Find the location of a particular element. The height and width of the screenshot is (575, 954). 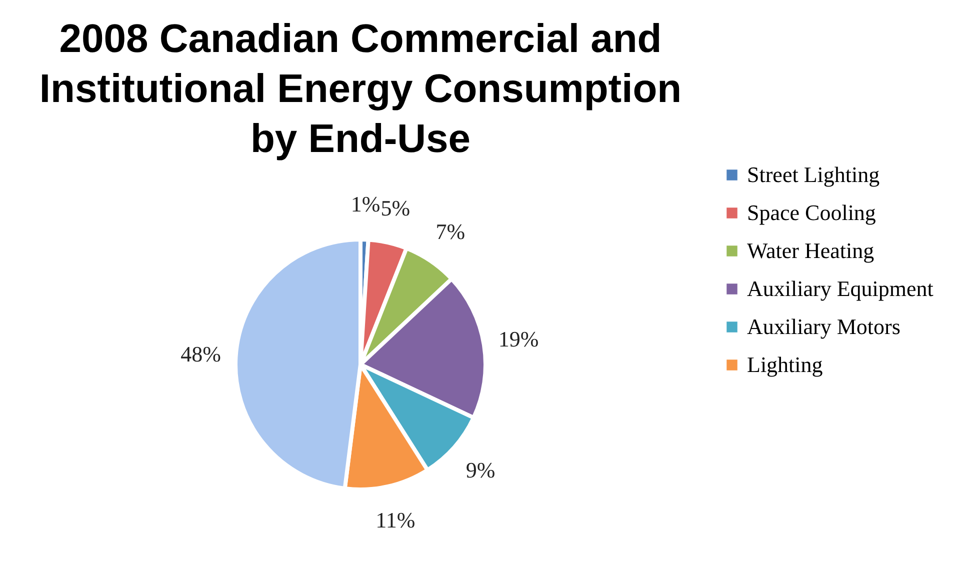

data-label: 11% is located at coordinates (396, 520).